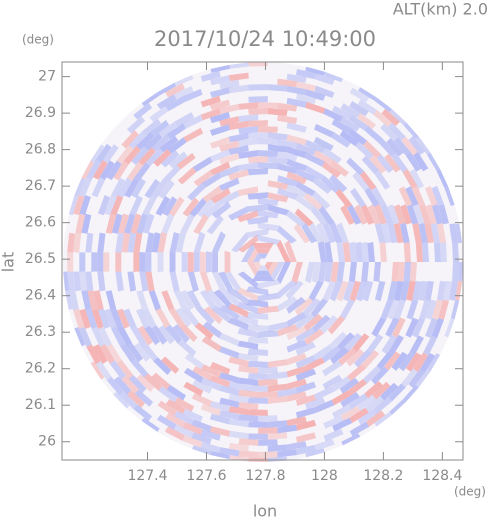  I want to click on y-tick-label: 26.9, so click(40, 113).